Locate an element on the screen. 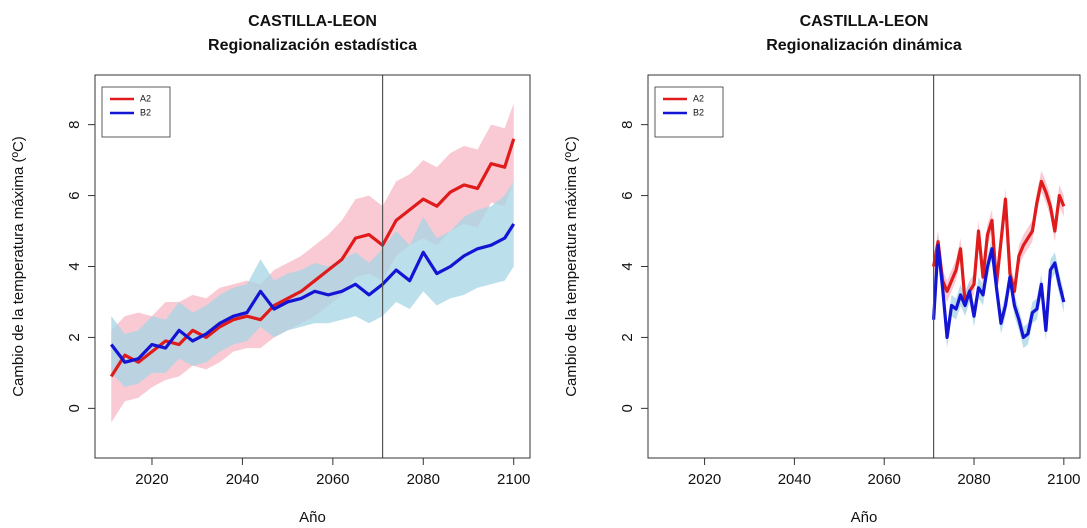 Image resolution: width=1087 pixels, height=528 pixels. chart-subtitle: Regionalización estadística is located at coordinates (312, 45).